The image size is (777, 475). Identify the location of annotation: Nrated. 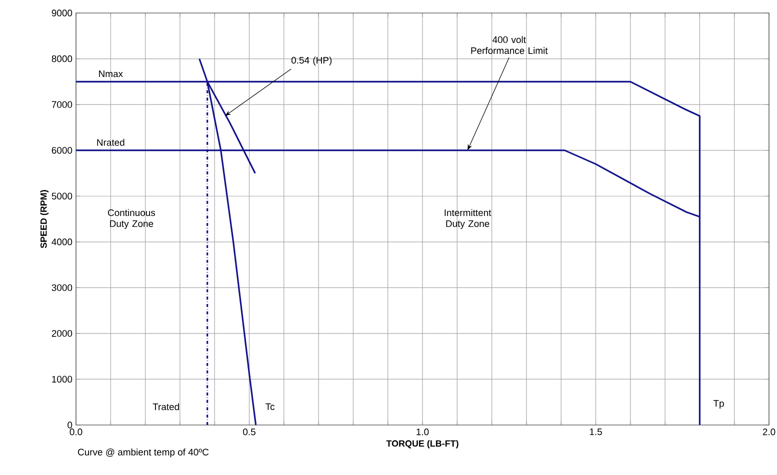
(110, 142).